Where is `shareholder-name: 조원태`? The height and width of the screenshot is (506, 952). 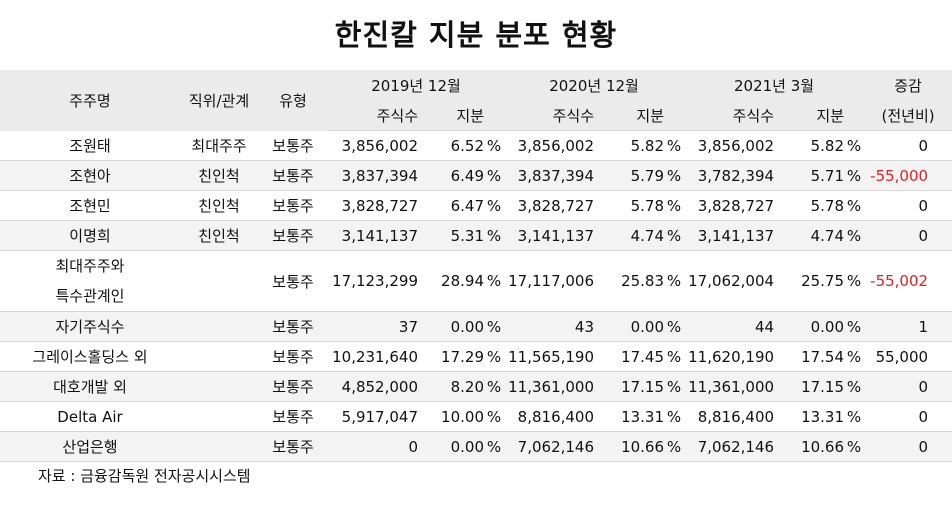 shareholder-name: 조원태 is located at coordinates (90, 145).